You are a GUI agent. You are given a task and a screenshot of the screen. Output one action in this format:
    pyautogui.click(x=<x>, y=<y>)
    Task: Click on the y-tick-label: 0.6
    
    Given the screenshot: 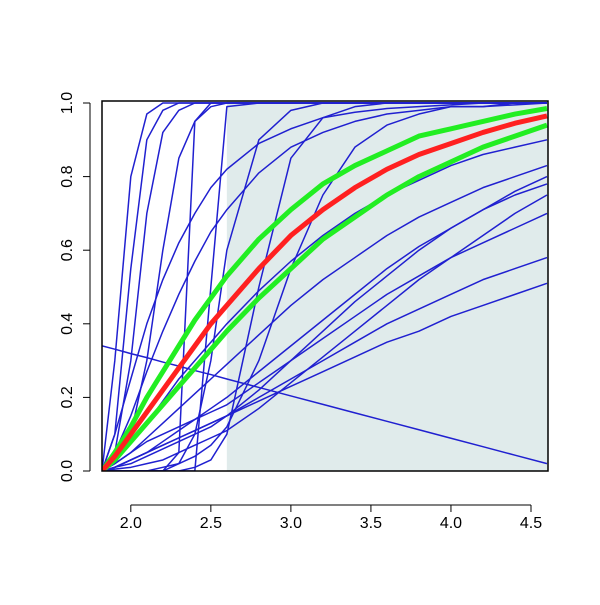 What is the action you would take?
    pyautogui.click(x=67, y=250)
    